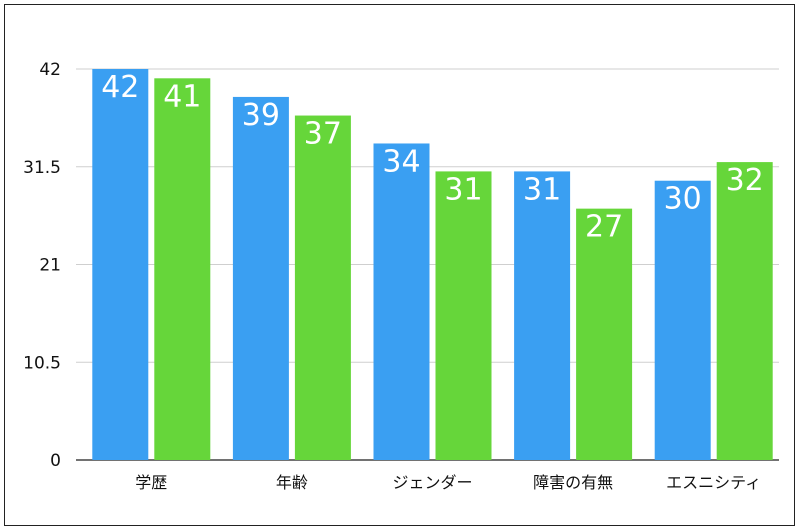 The height and width of the screenshot is (530, 800). I want to click on bar-data-label: 34, so click(401, 161).